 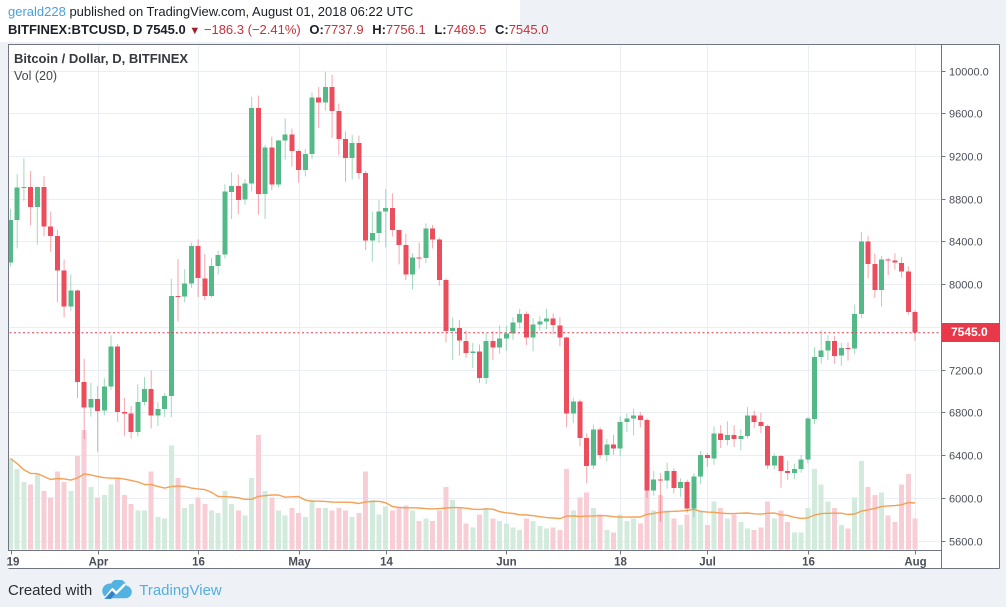 I want to click on svg-text: Aug, so click(x=915, y=563).